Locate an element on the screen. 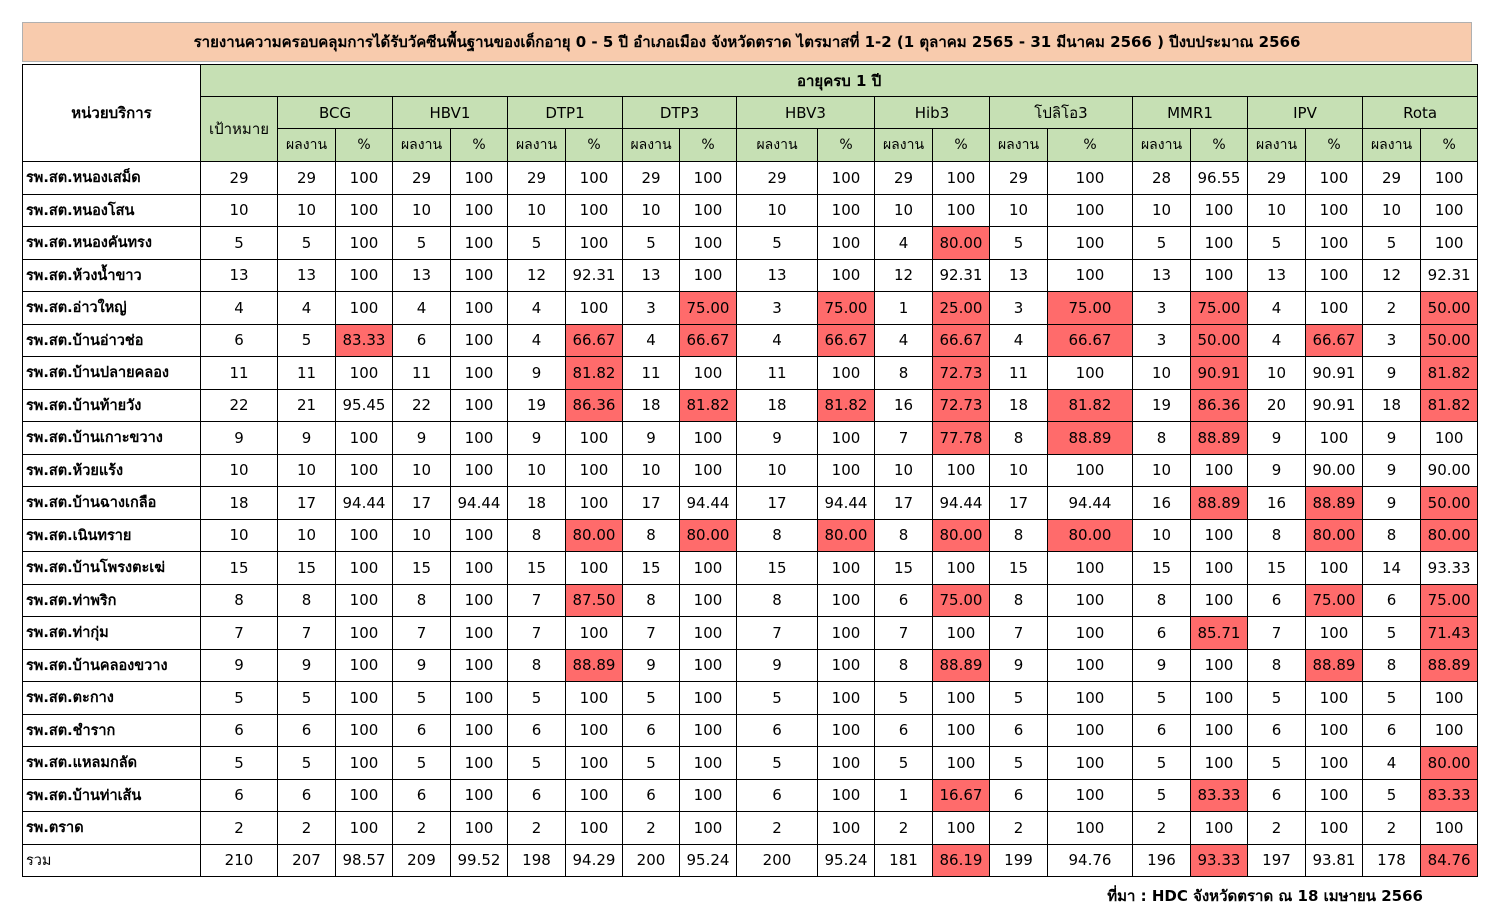 The height and width of the screenshot is (909, 1491). percent-value: 90.91 is located at coordinates (1334, 405).